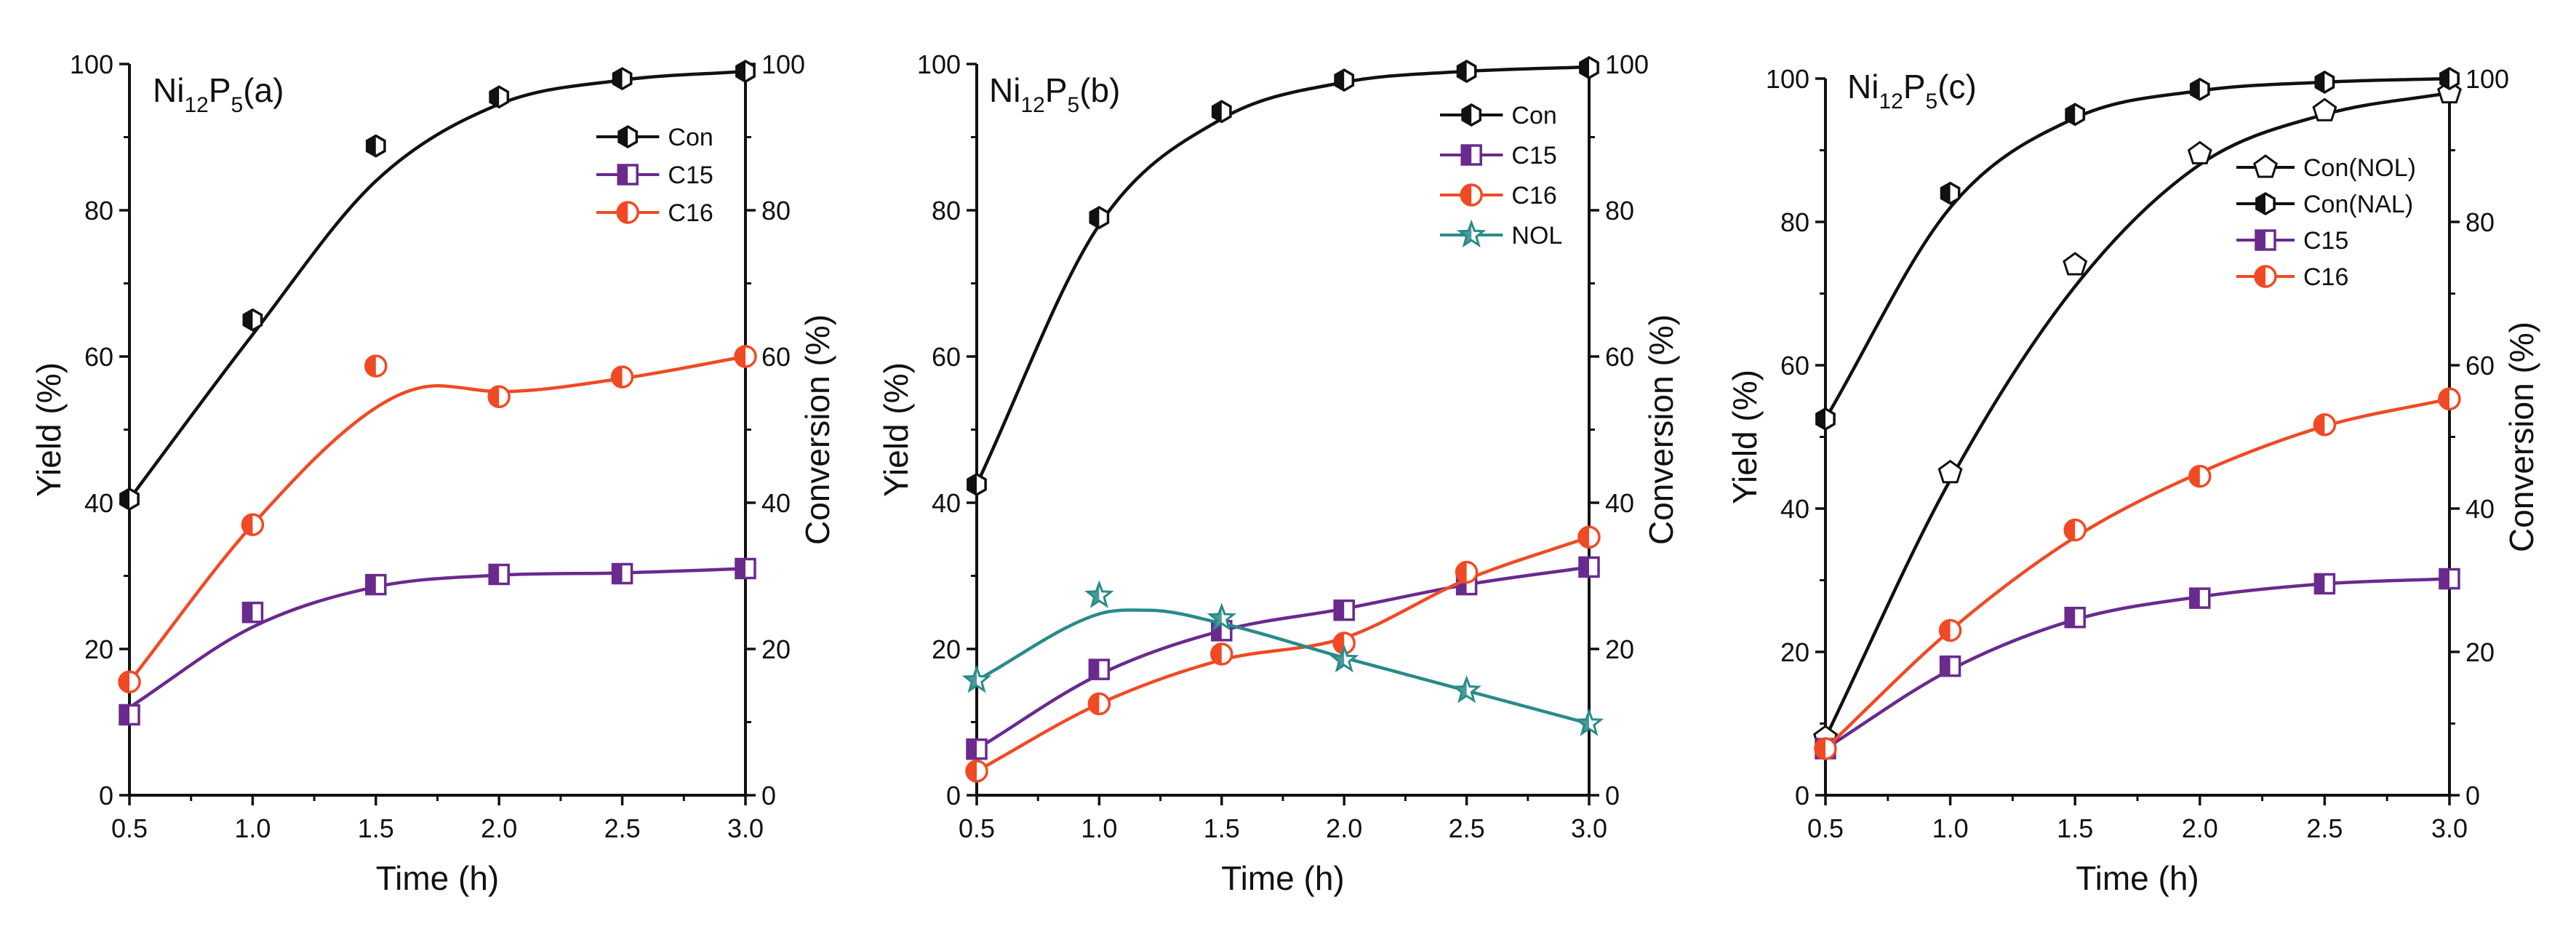 This screenshot has width=2576, height=932. Describe the element at coordinates (1344, 828) in the screenshot. I see `x-tick-label: 2.0` at that location.